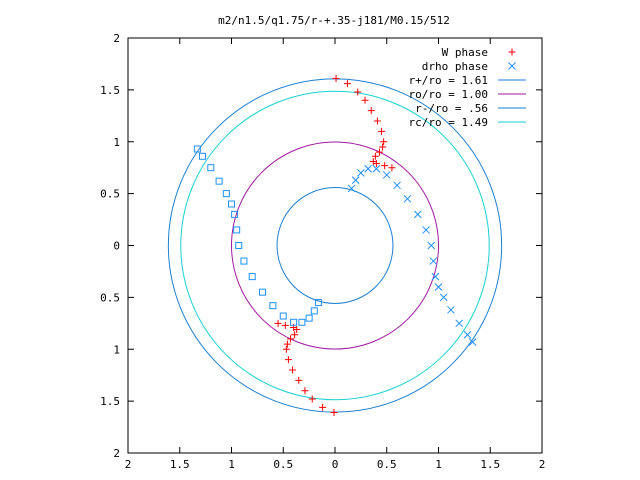 The width and height of the screenshot is (640, 480). What do you see at coordinates (448, 94) in the screenshot?
I see `legend-label: ro/ro = 1.00` at bounding box center [448, 94].